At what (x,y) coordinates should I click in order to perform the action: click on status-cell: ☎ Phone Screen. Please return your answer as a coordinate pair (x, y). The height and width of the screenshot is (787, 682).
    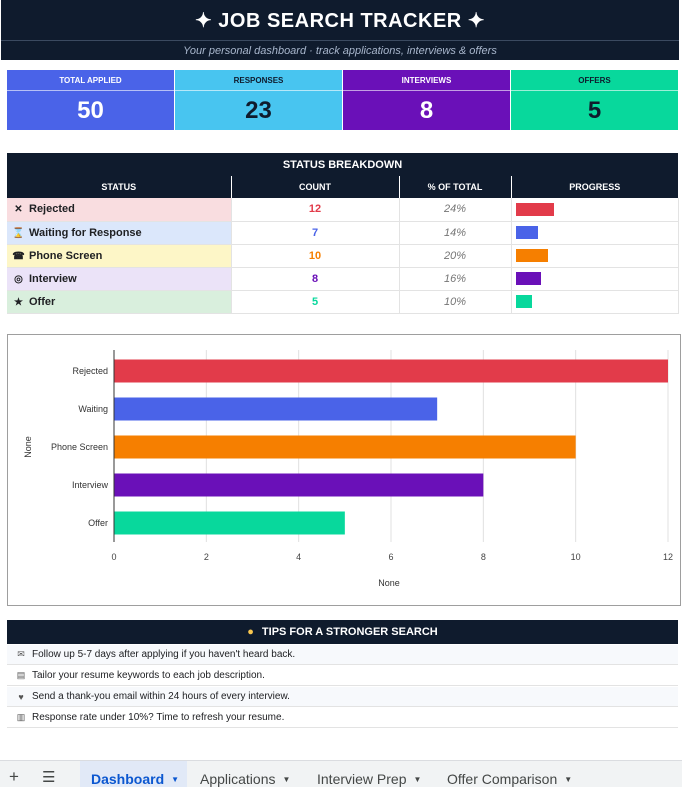
    Looking at the image, I should click on (119, 256).